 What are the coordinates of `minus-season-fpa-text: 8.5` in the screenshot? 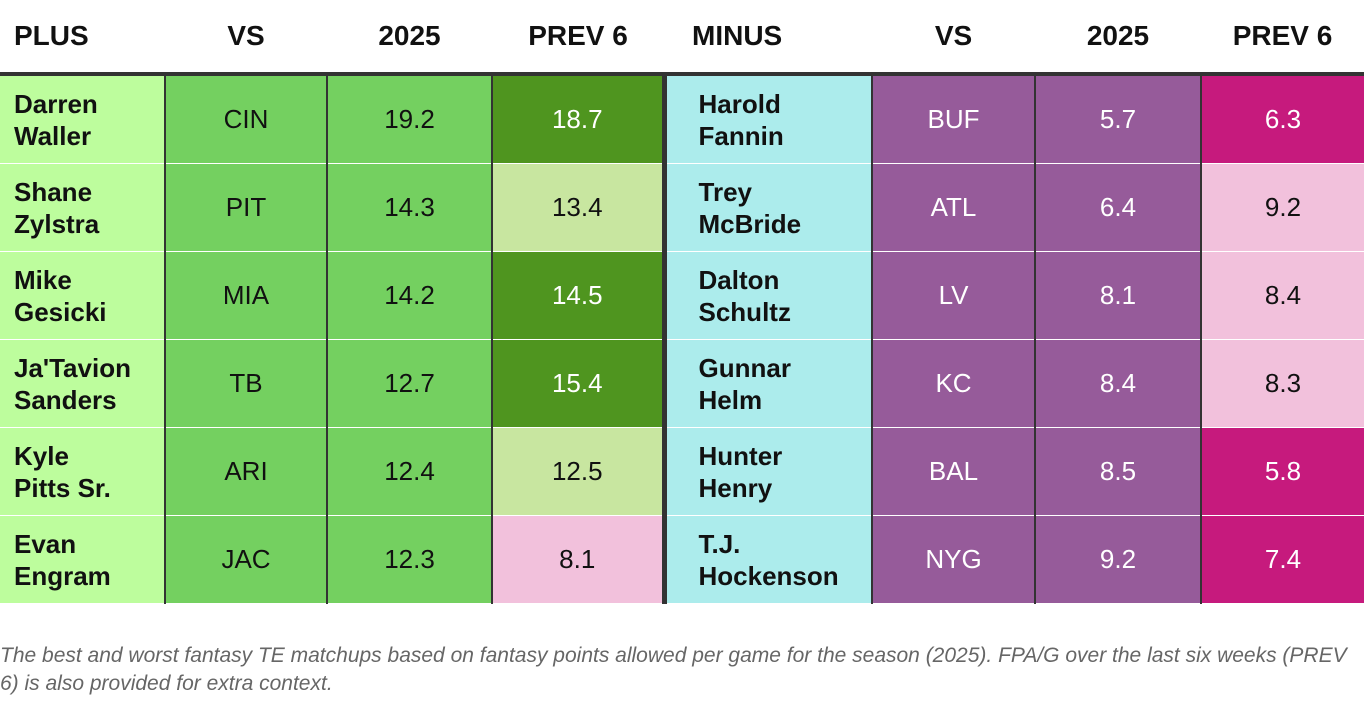 It's located at (1118, 471).